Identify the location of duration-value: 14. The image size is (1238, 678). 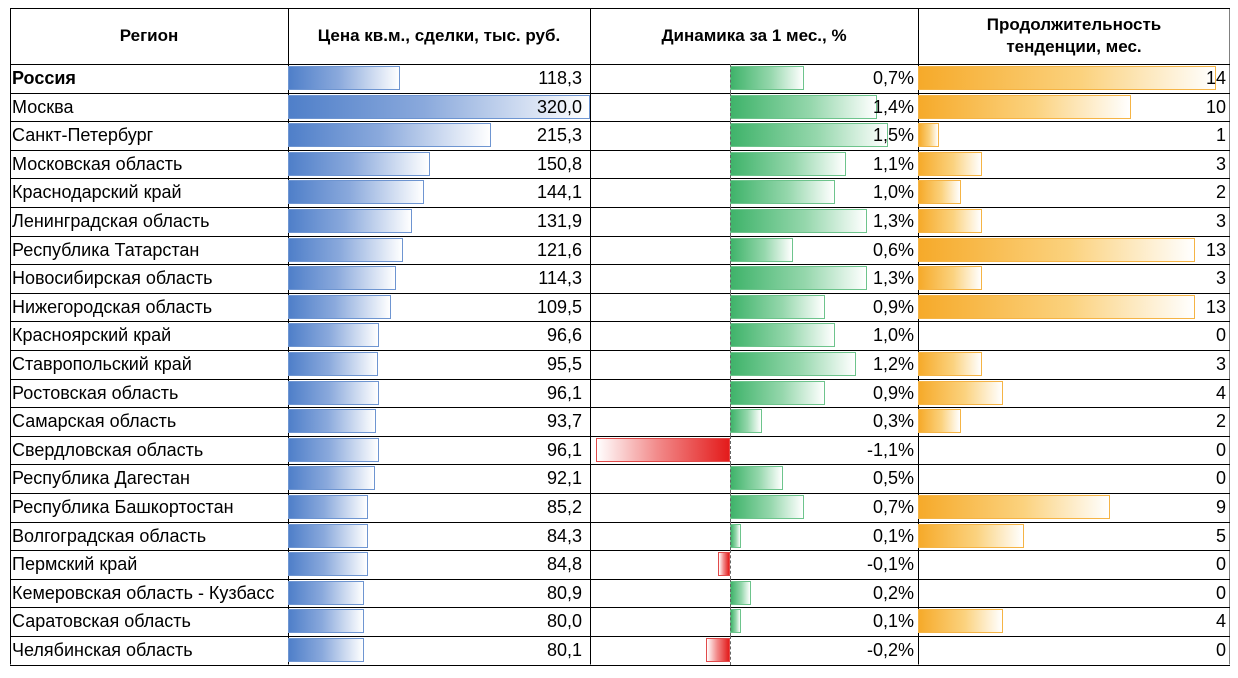
(1215, 78).